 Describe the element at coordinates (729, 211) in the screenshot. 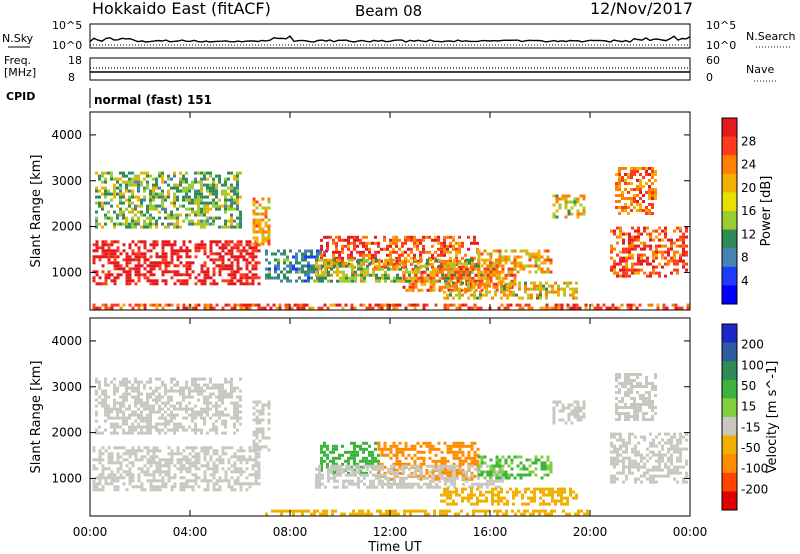

I see `colorbar-frame` at that location.